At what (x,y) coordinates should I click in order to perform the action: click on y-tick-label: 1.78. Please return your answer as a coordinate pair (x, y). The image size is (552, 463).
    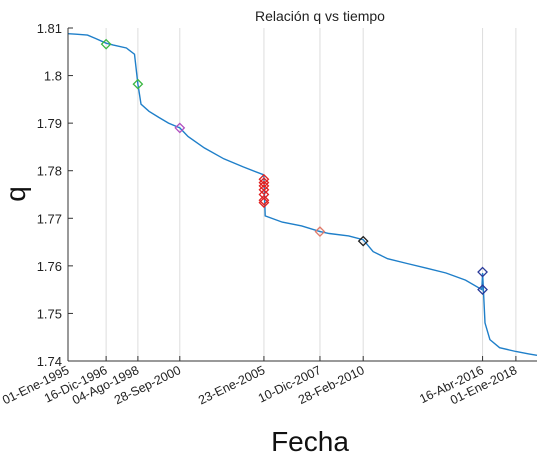
    Looking at the image, I should click on (49, 171).